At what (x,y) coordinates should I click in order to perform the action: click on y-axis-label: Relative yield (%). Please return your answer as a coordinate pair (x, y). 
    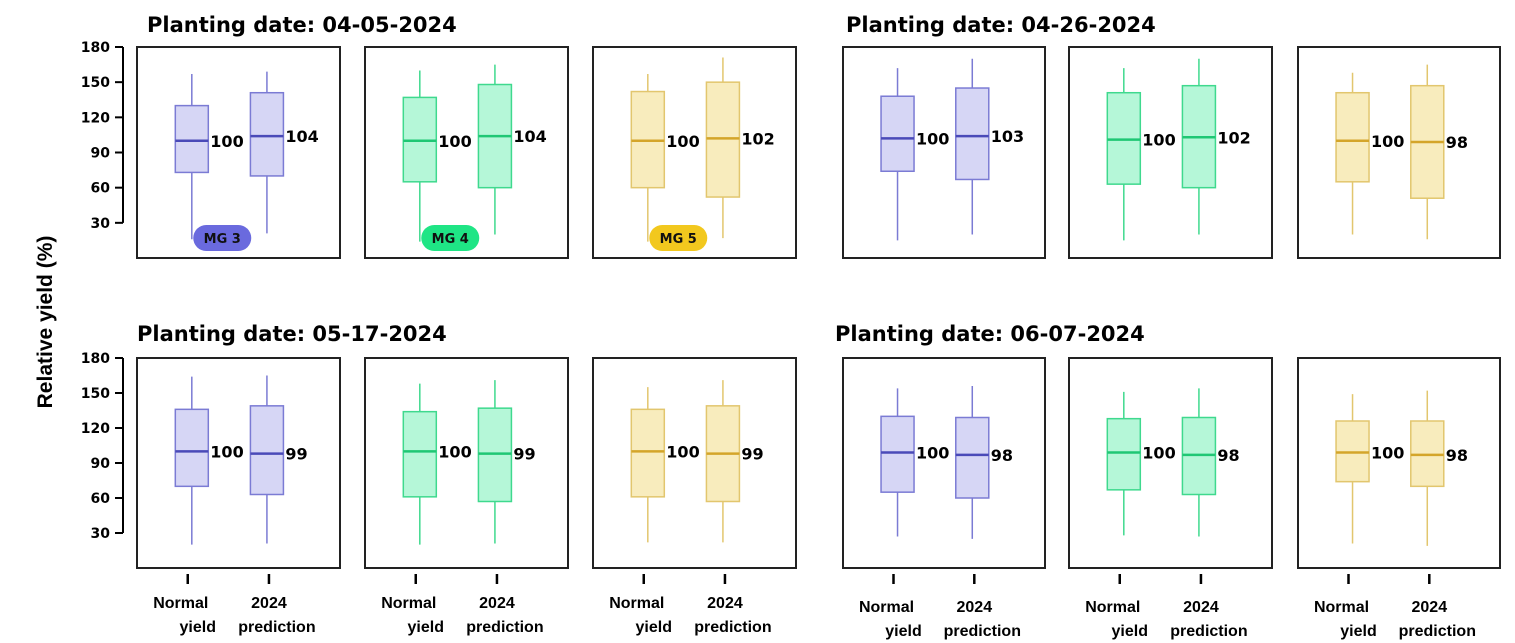
    Looking at the image, I should click on (45, 322).